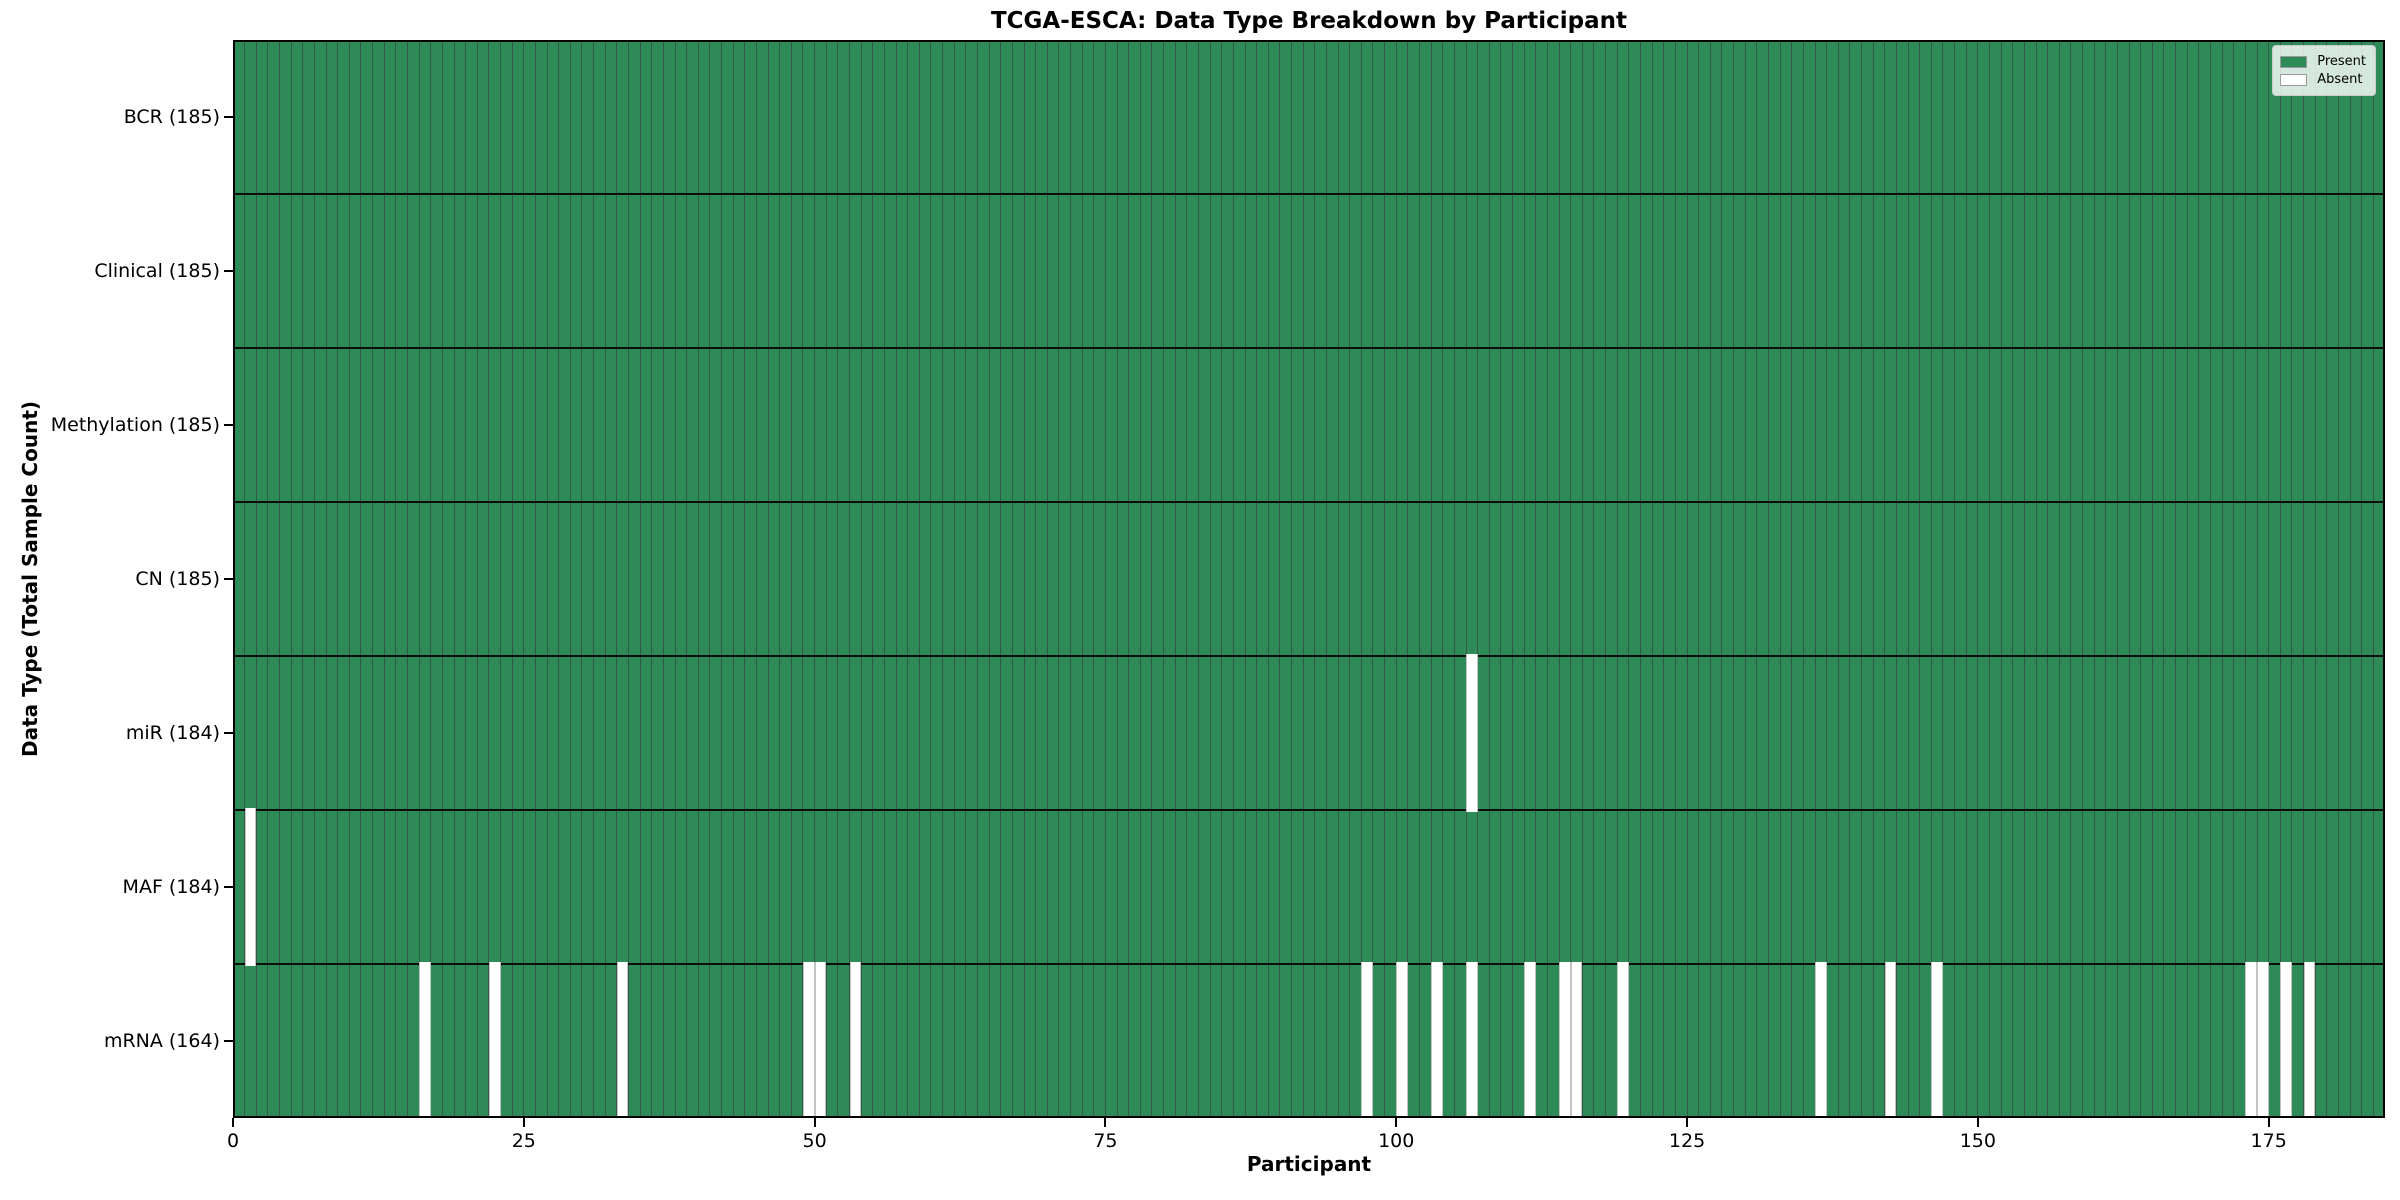 The width and height of the screenshot is (2400, 1200). Describe the element at coordinates (1309, 887) in the screenshot. I see `row-maf` at that location.